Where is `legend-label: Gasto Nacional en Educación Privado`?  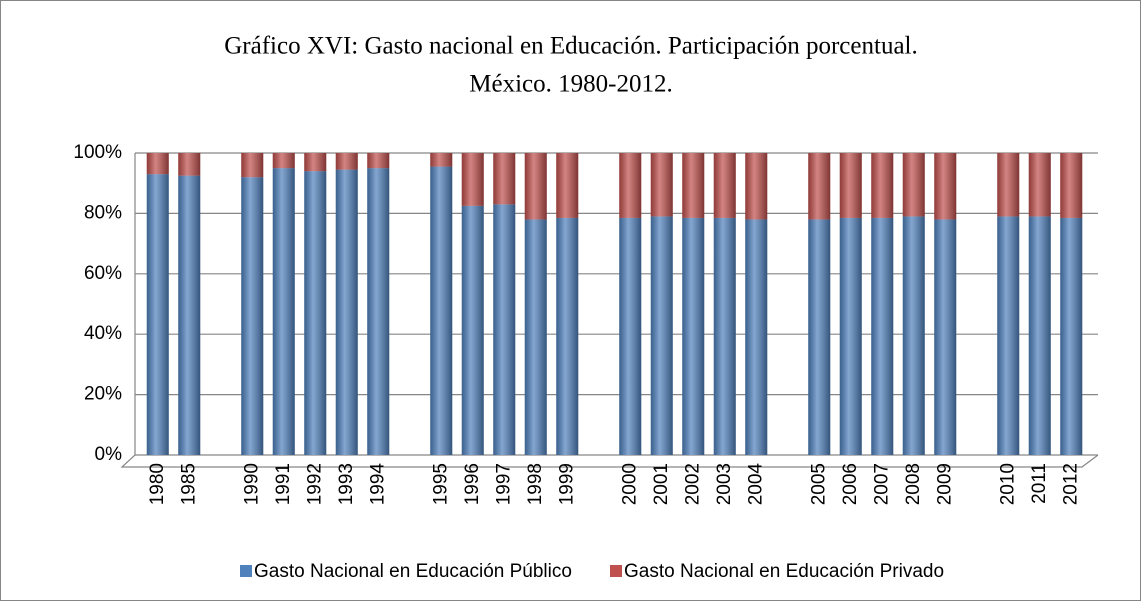 legend-label: Gasto Nacional en Educación Privado is located at coordinates (784, 571).